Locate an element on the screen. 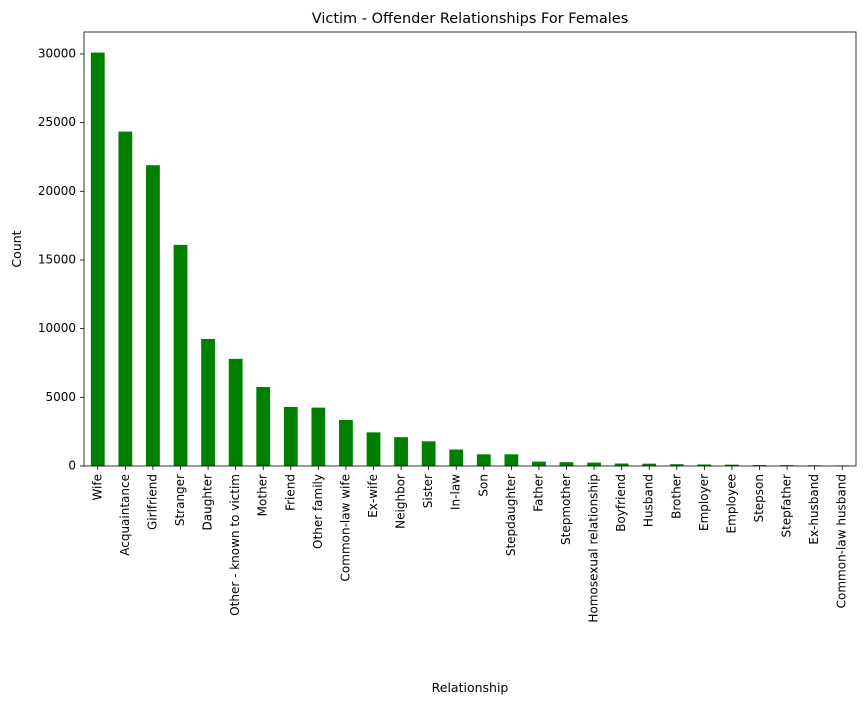 This screenshot has height=705, width=868. x-tick-label: Stepdaughter is located at coordinates (511, 515).